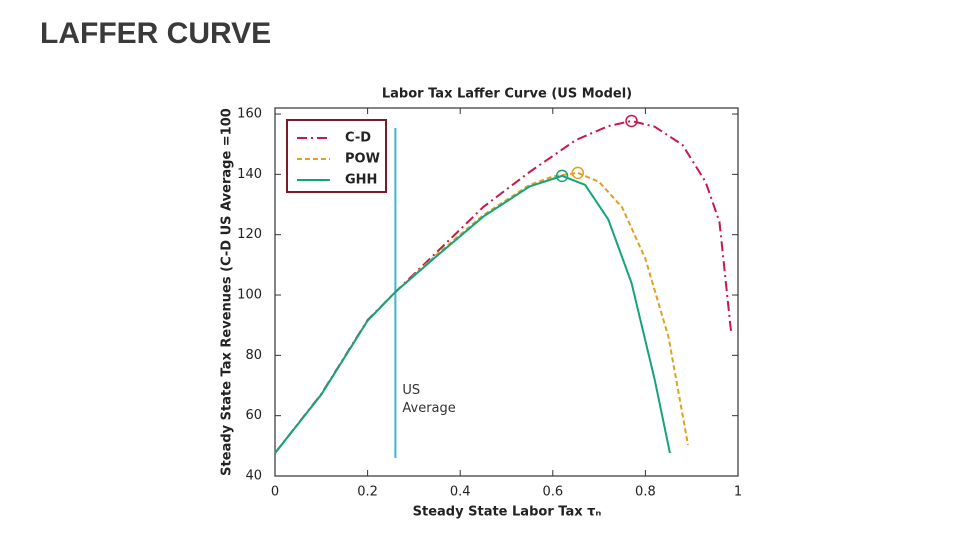 Image resolution: width=960 pixels, height=540 pixels. Describe the element at coordinates (645, 492) in the screenshot. I see `x-tick-label: 0.8` at that location.